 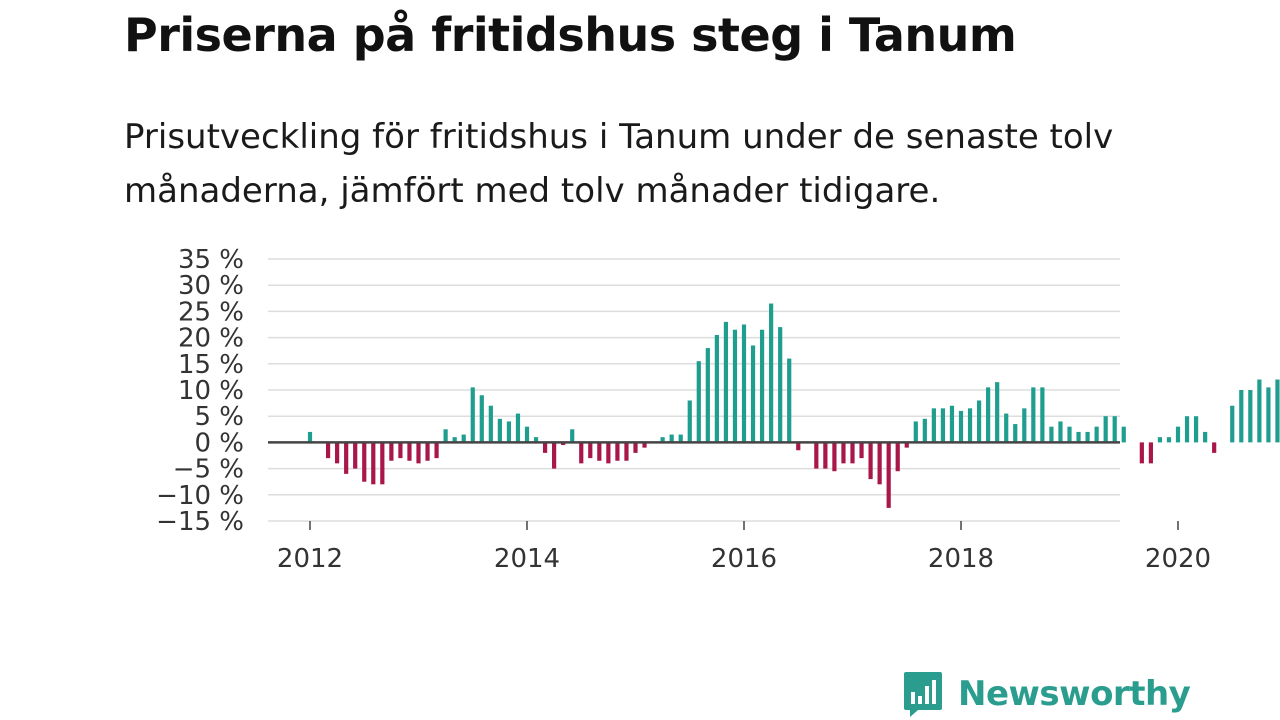 I want to click on y-tick-label: 5 %, so click(x=219, y=417).